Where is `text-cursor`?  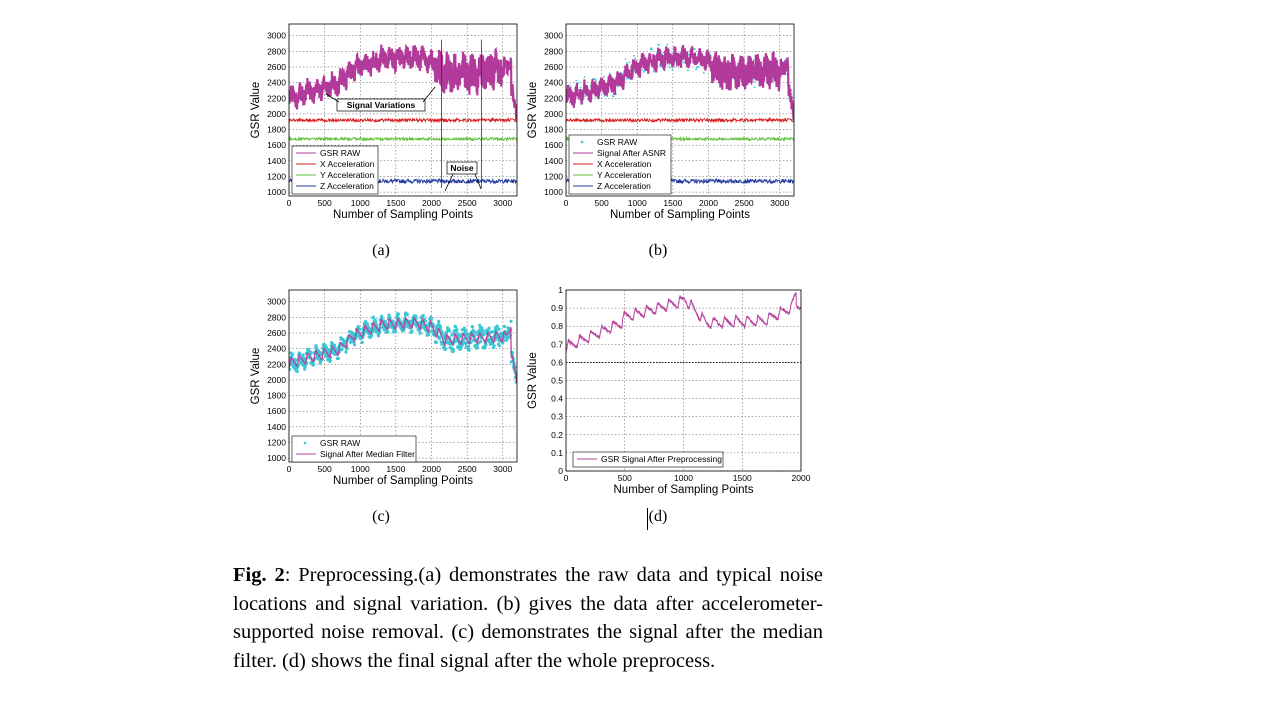
text-cursor is located at coordinates (647, 519).